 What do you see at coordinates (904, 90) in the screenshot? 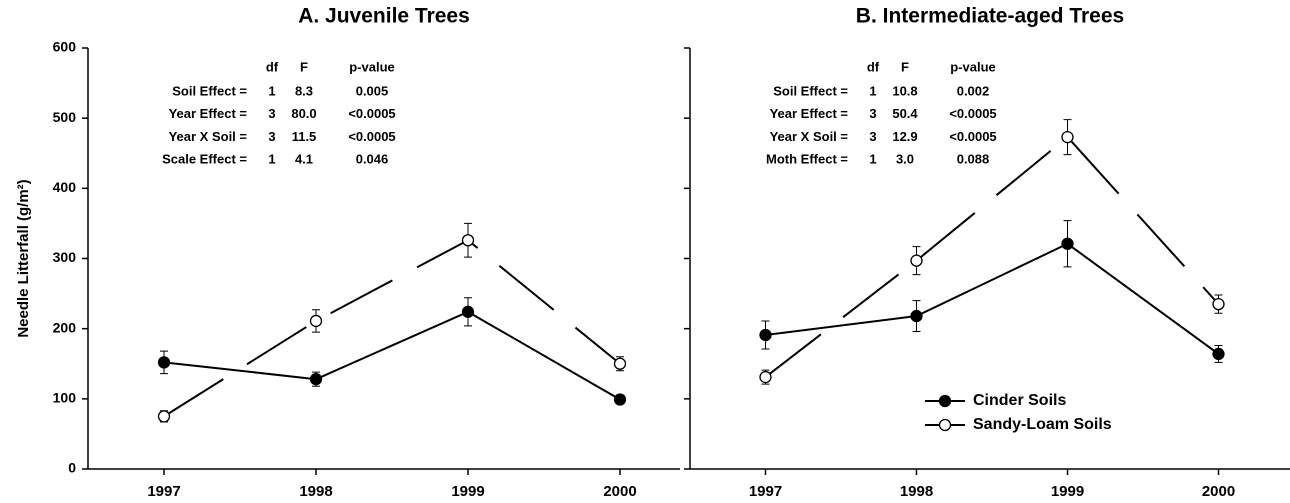
I see `stats-cell: 10.8` at bounding box center [904, 90].